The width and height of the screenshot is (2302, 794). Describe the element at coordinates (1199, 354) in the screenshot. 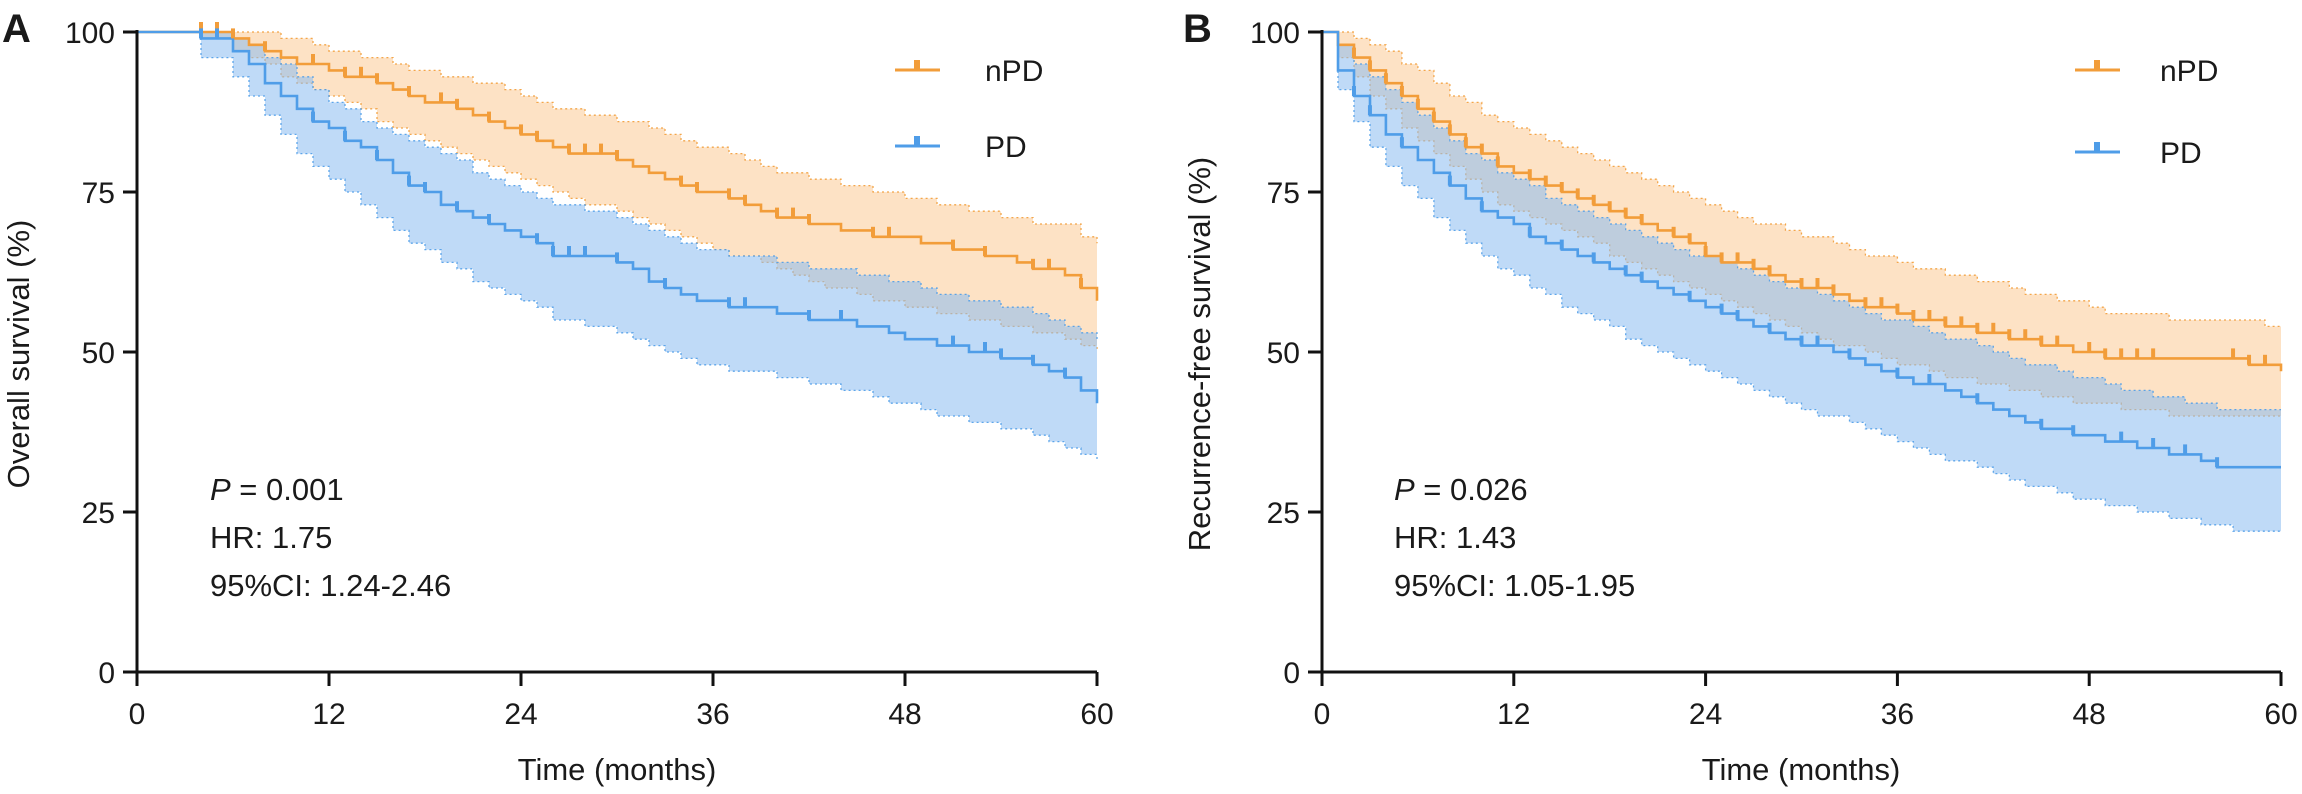

I see `y-axis-title: Recurrence-free survival (%)` at that location.